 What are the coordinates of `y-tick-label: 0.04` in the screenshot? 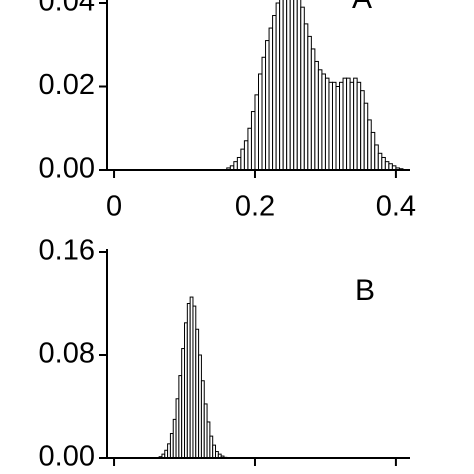 It's located at (67, 9).